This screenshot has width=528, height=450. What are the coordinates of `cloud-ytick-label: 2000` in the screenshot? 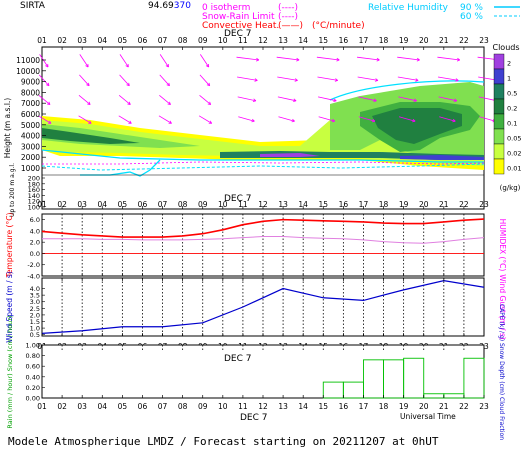 It's located at (30, 157).